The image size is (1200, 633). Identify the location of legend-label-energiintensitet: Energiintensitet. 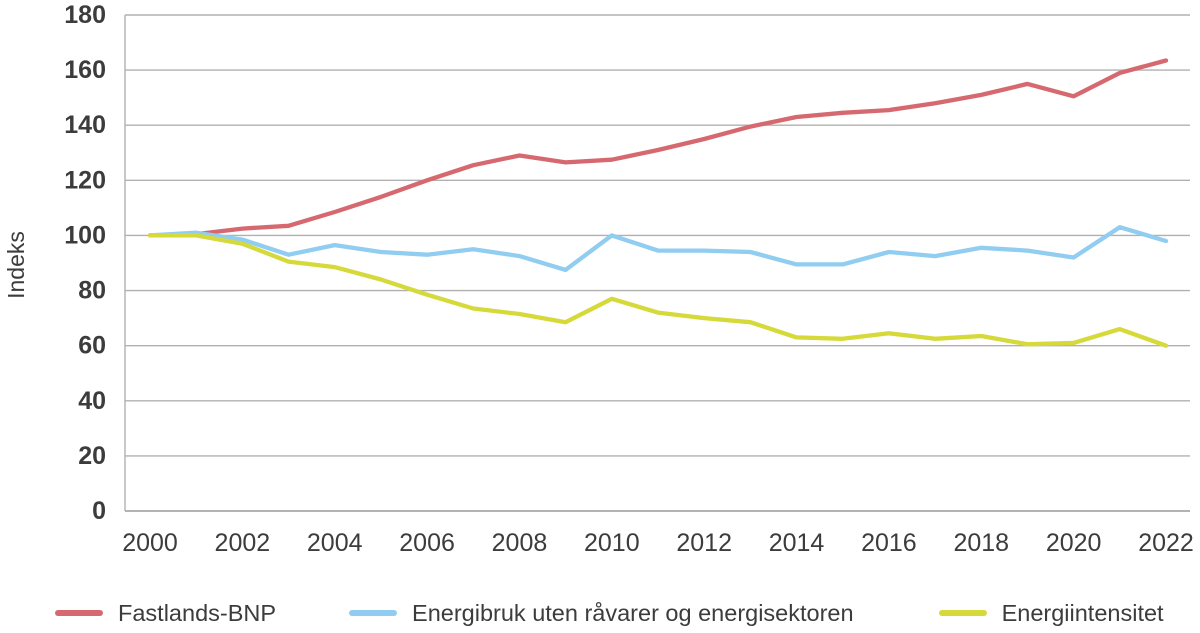
(1082, 612).